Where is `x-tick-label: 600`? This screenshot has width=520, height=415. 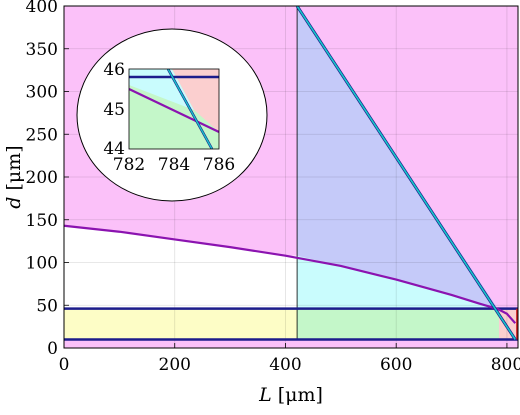
x-tick-label: 600 is located at coordinates (396, 365).